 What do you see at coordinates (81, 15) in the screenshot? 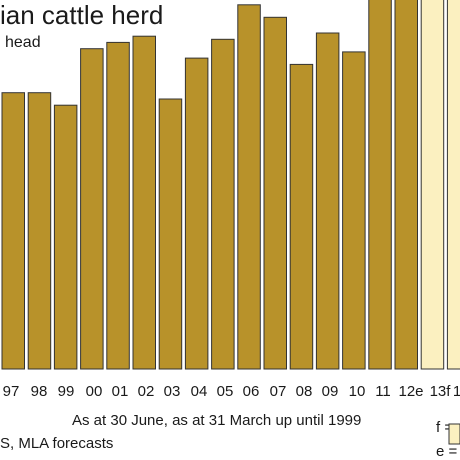
I see `chart-title: ian cattle herd` at bounding box center [81, 15].